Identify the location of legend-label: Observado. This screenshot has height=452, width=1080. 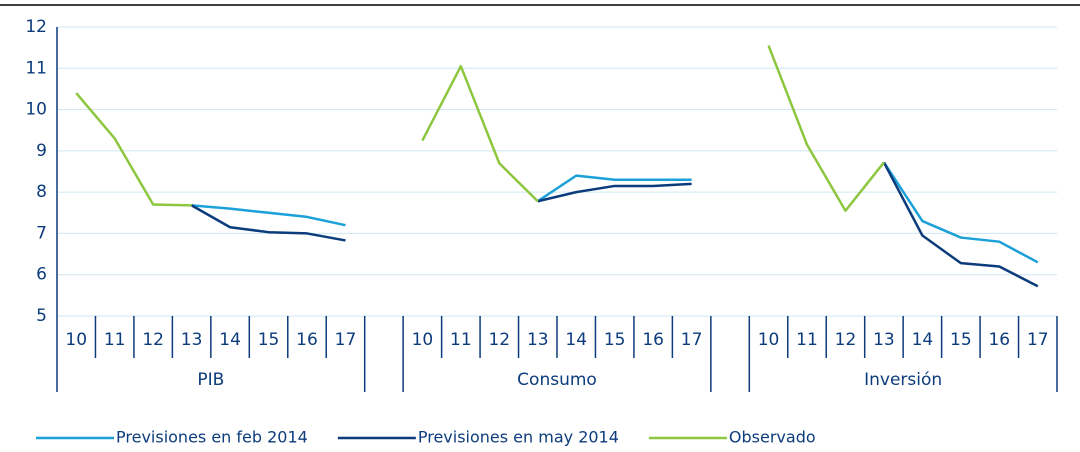
(772, 437).